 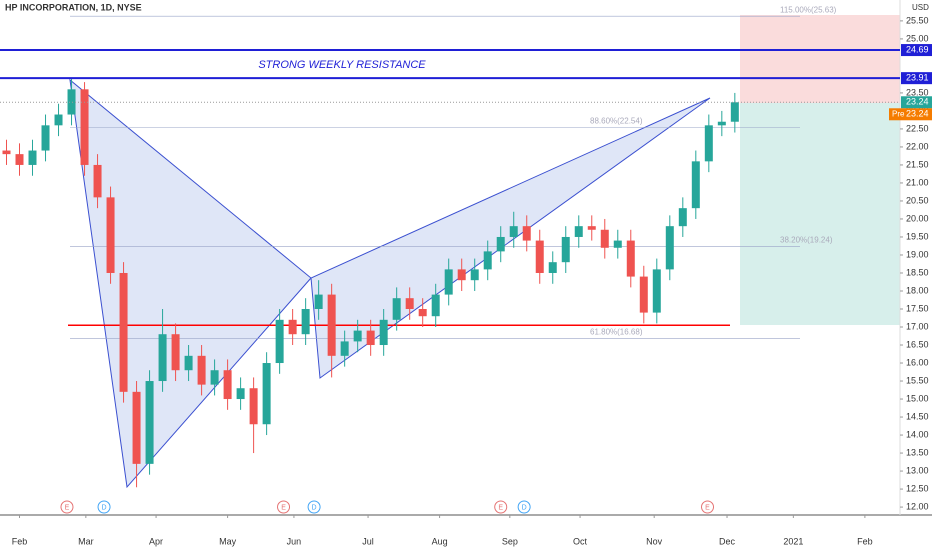 I want to click on target-zone, so click(x=820, y=214).